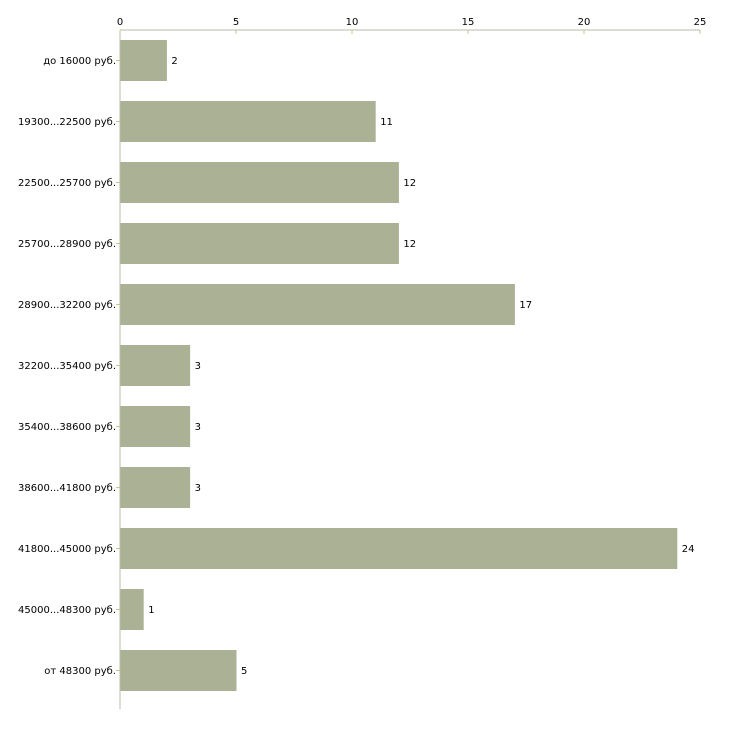  Describe the element at coordinates (120, 22) in the screenshot. I see `x-tick-label: 0` at that location.